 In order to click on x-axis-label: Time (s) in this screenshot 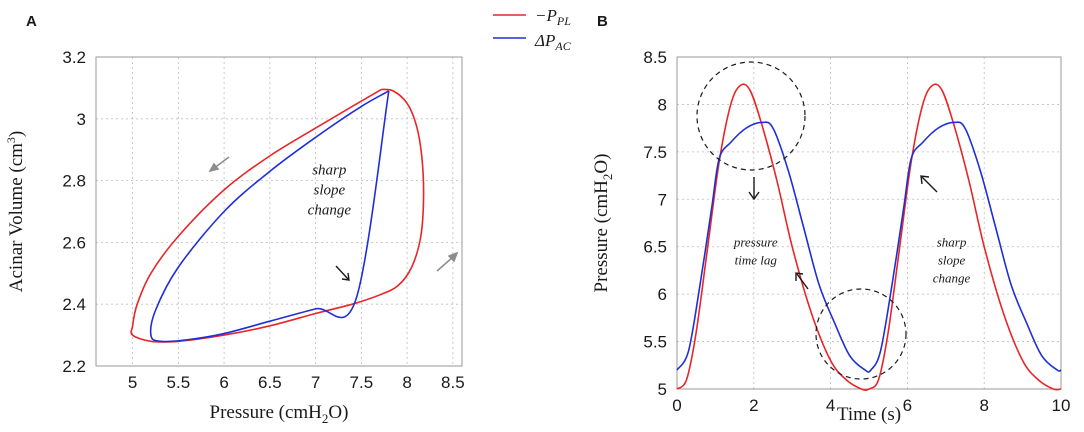, I will do `click(869, 414)`.